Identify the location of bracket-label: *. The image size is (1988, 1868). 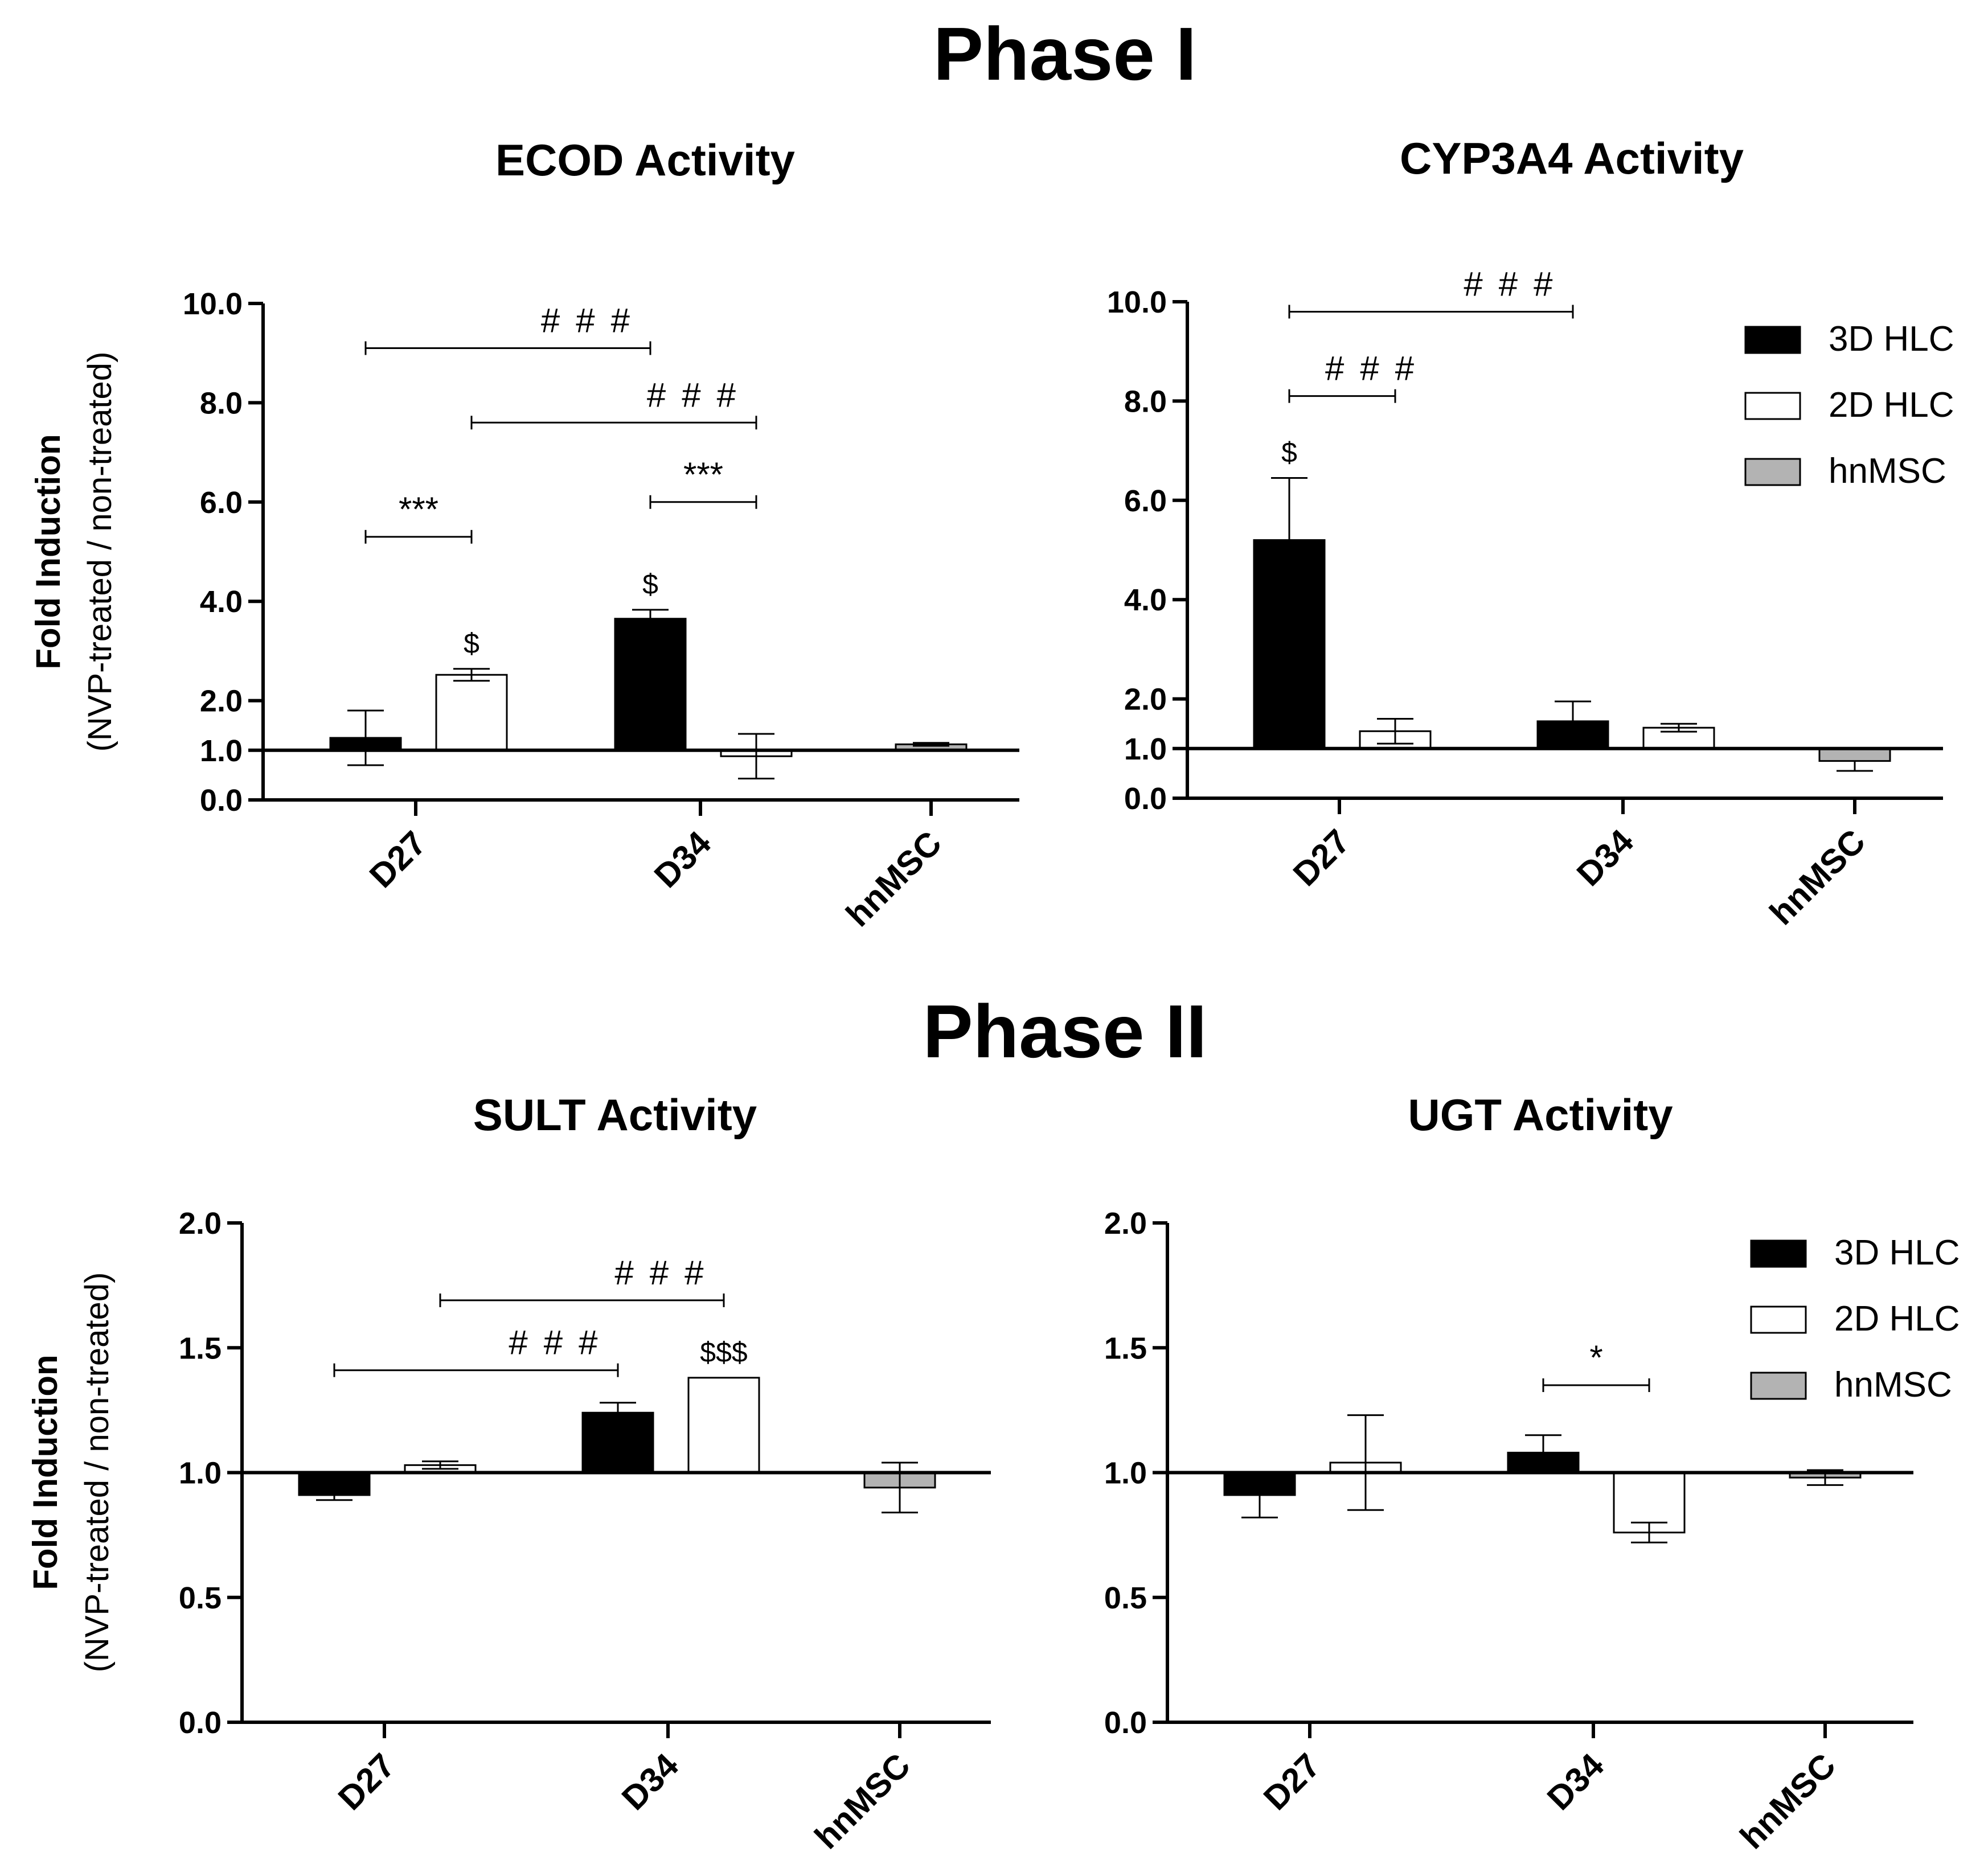
(1595, 1358).